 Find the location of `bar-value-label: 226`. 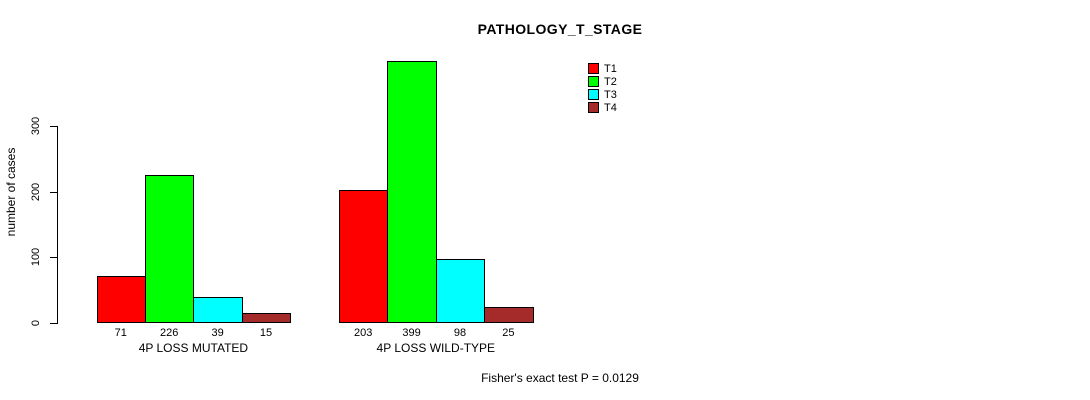

bar-value-label: 226 is located at coordinates (169, 333).